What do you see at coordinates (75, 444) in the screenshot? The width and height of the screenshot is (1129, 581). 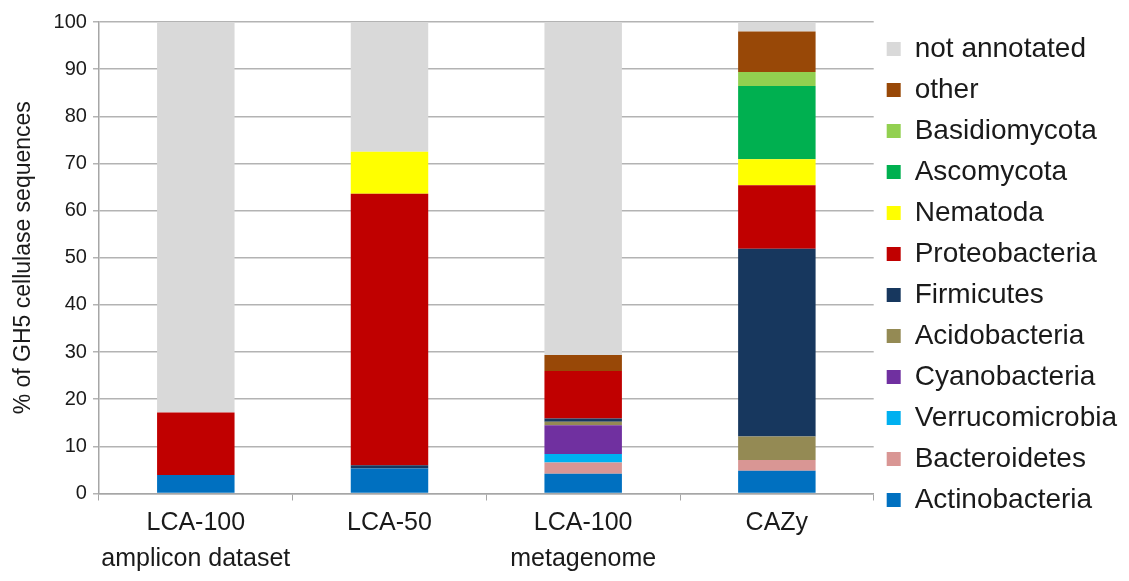 I see `y-tick-label: 10` at bounding box center [75, 444].